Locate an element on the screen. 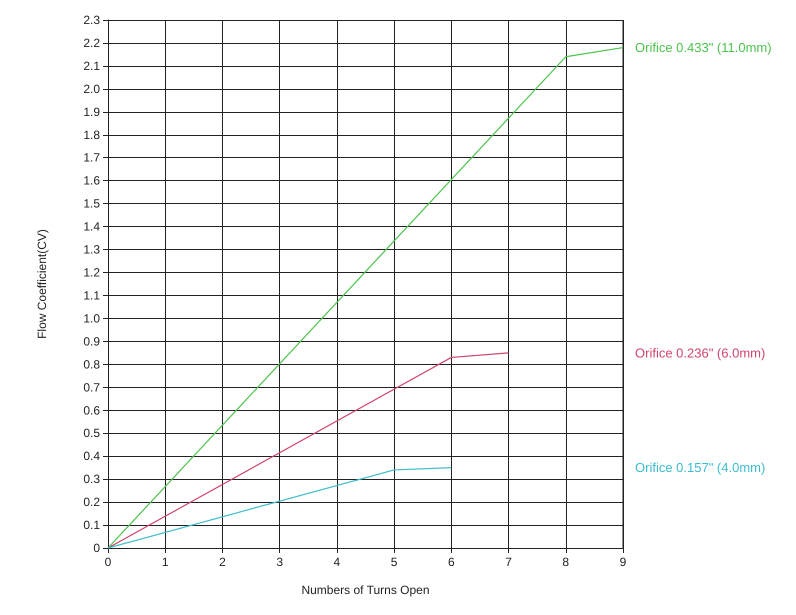  x-tick-label: 1 is located at coordinates (165, 562).